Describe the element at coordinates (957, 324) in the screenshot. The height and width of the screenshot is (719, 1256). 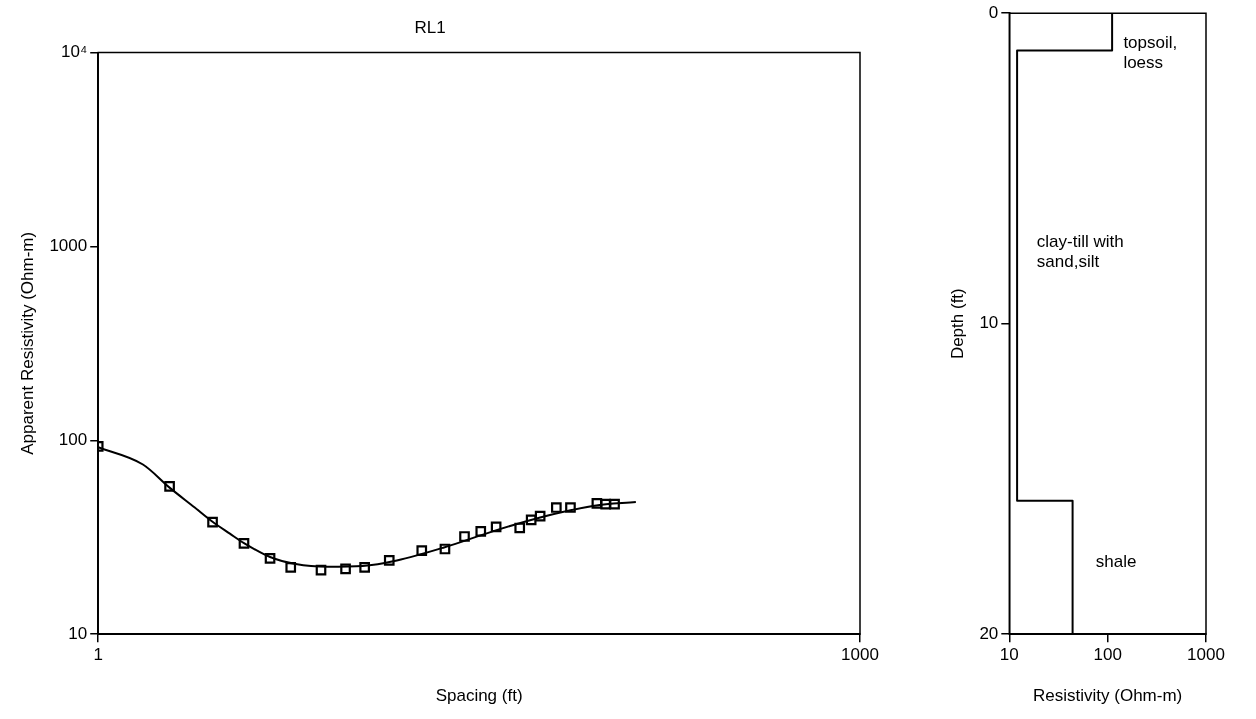
I see `y-axis-title: Depth (ft)` at that location.